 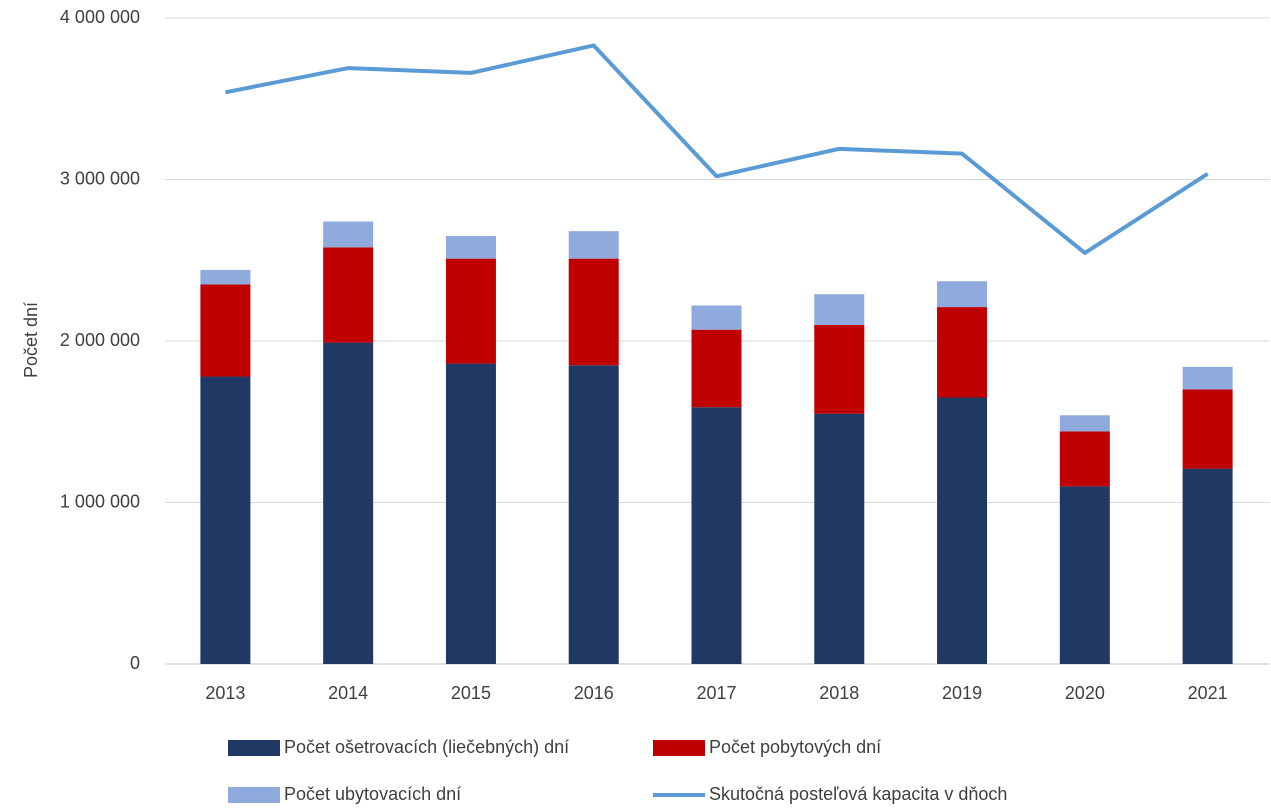 I want to click on legend-label: Počet ošetrovacích (liečebných) dní, so click(x=426, y=747).